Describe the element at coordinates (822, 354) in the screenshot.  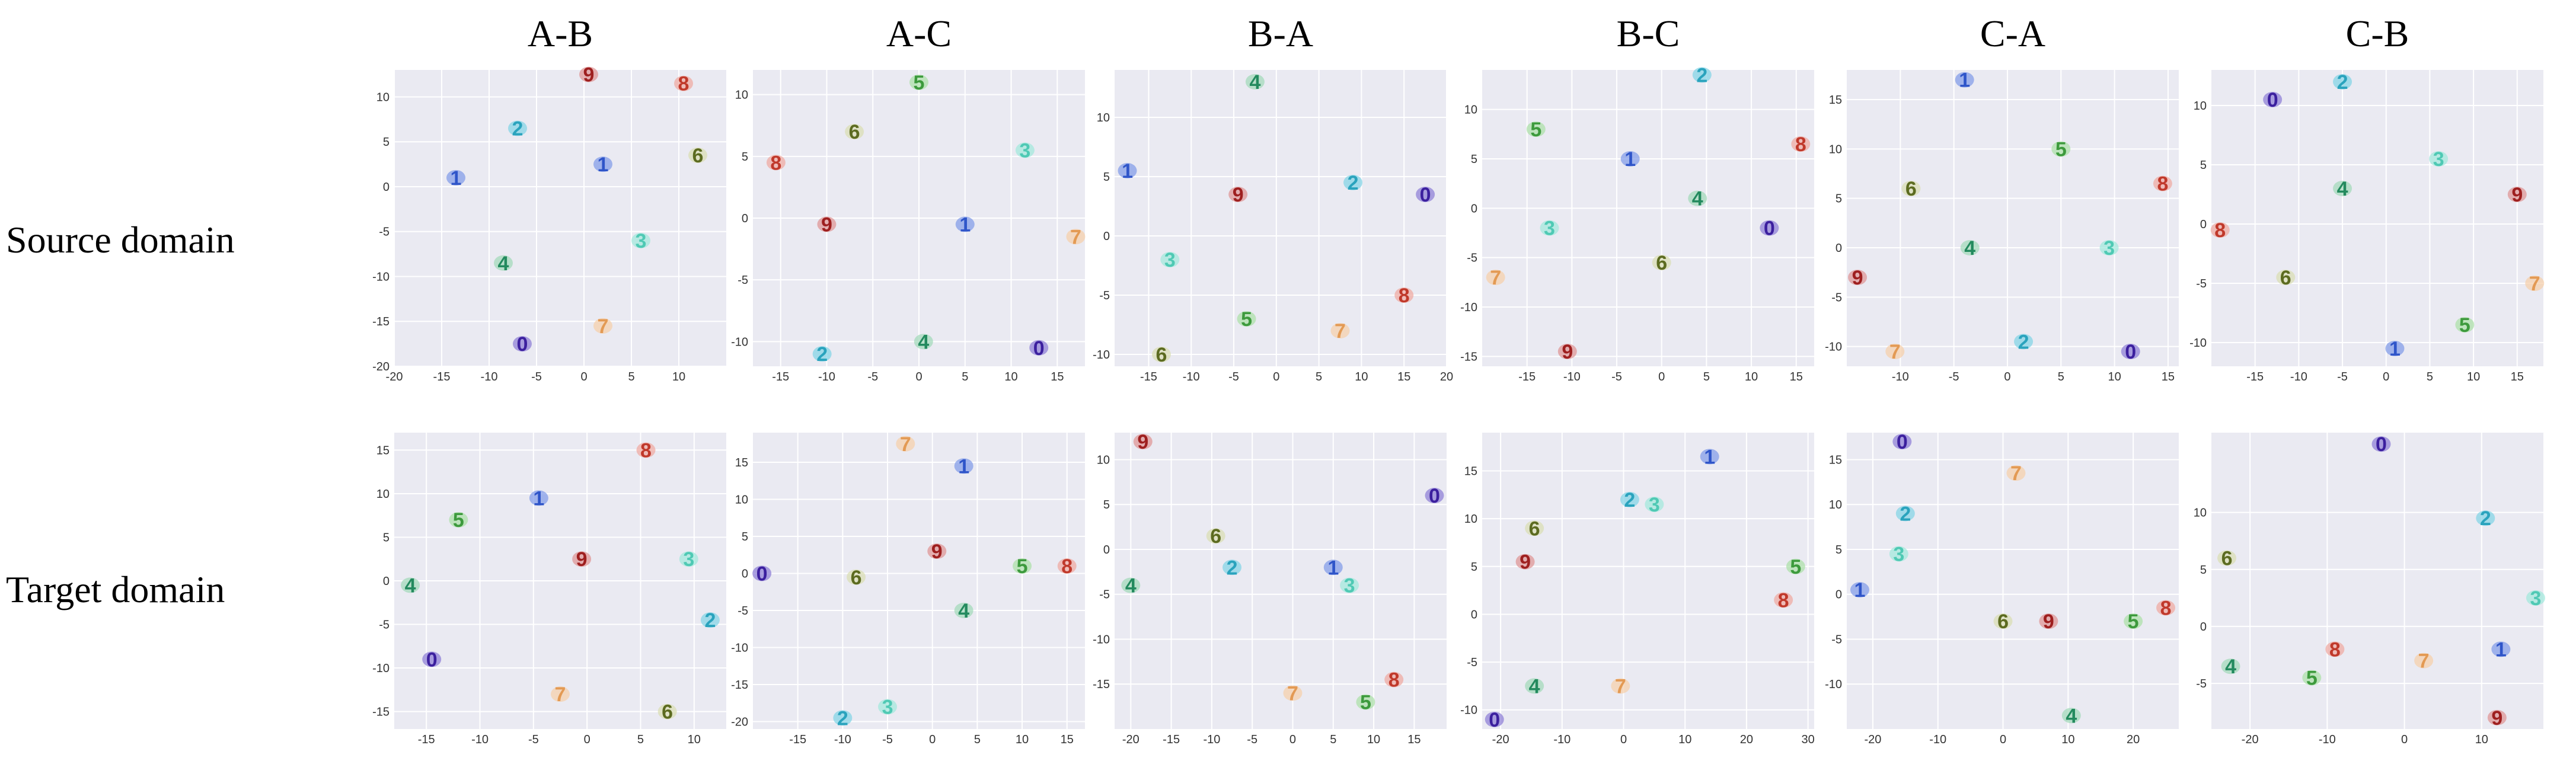
I see `digit-cluster-label: 2` at that location.